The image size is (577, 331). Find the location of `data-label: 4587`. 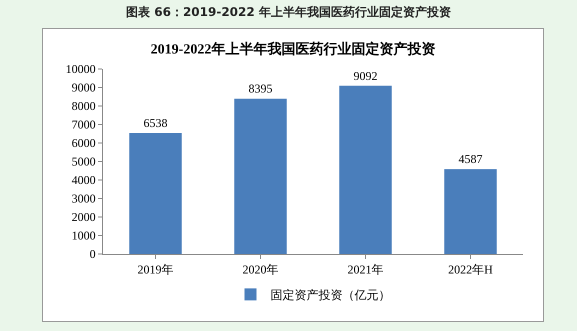

data-label: 4587 is located at coordinates (470, 159).